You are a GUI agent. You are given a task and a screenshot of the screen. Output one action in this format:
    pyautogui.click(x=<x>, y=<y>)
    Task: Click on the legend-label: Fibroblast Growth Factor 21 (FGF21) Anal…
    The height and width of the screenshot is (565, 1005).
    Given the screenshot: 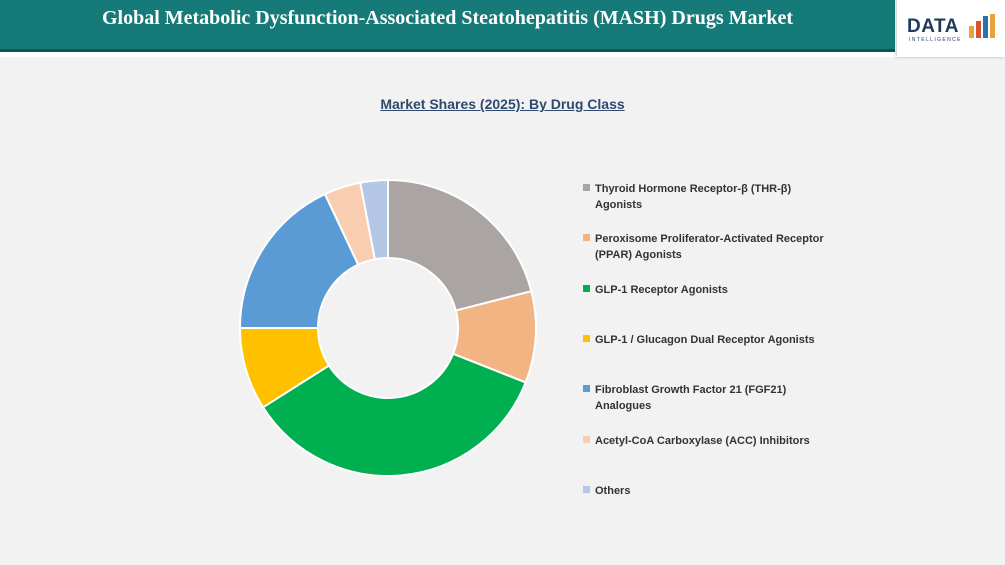 What is the action you would take?
    pyautogui.click(x=691, y=398)
    